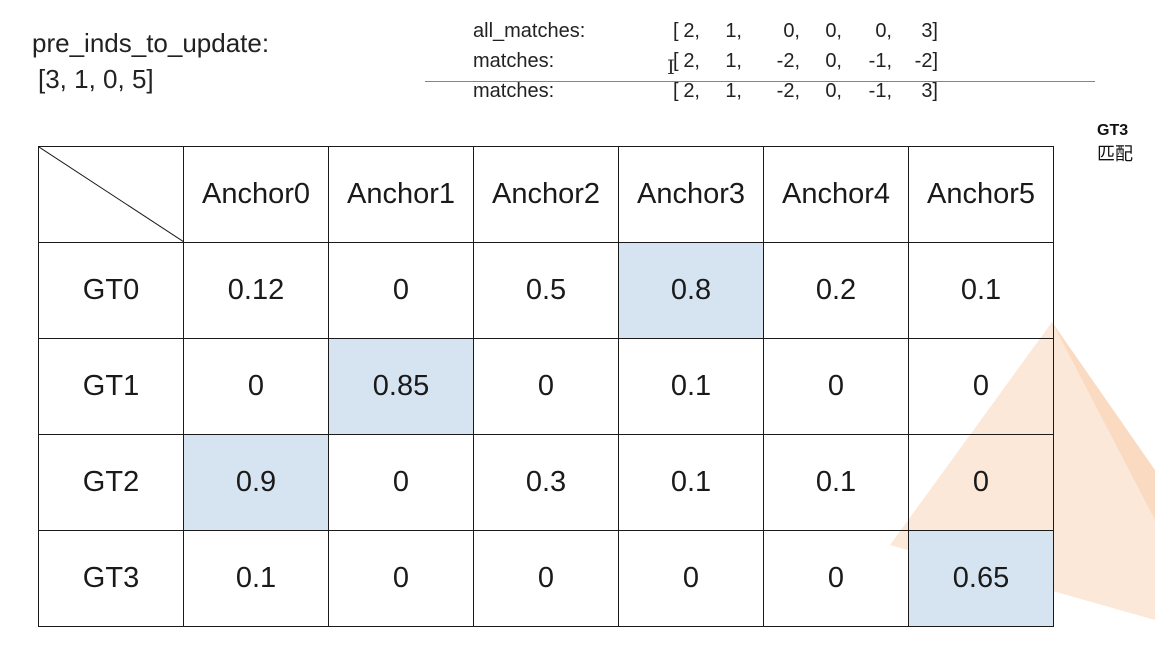  I want to click on pre-inds-value: [3, 1, 0, 5], so click(96, 79).